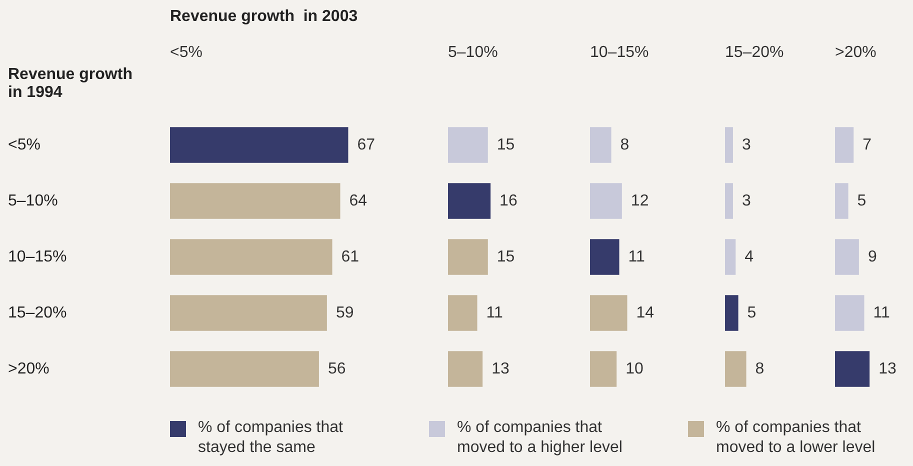 This screenshot has height=466, width=913. I want to click on chart-subtitle: 5–10%, so click(473, 53).